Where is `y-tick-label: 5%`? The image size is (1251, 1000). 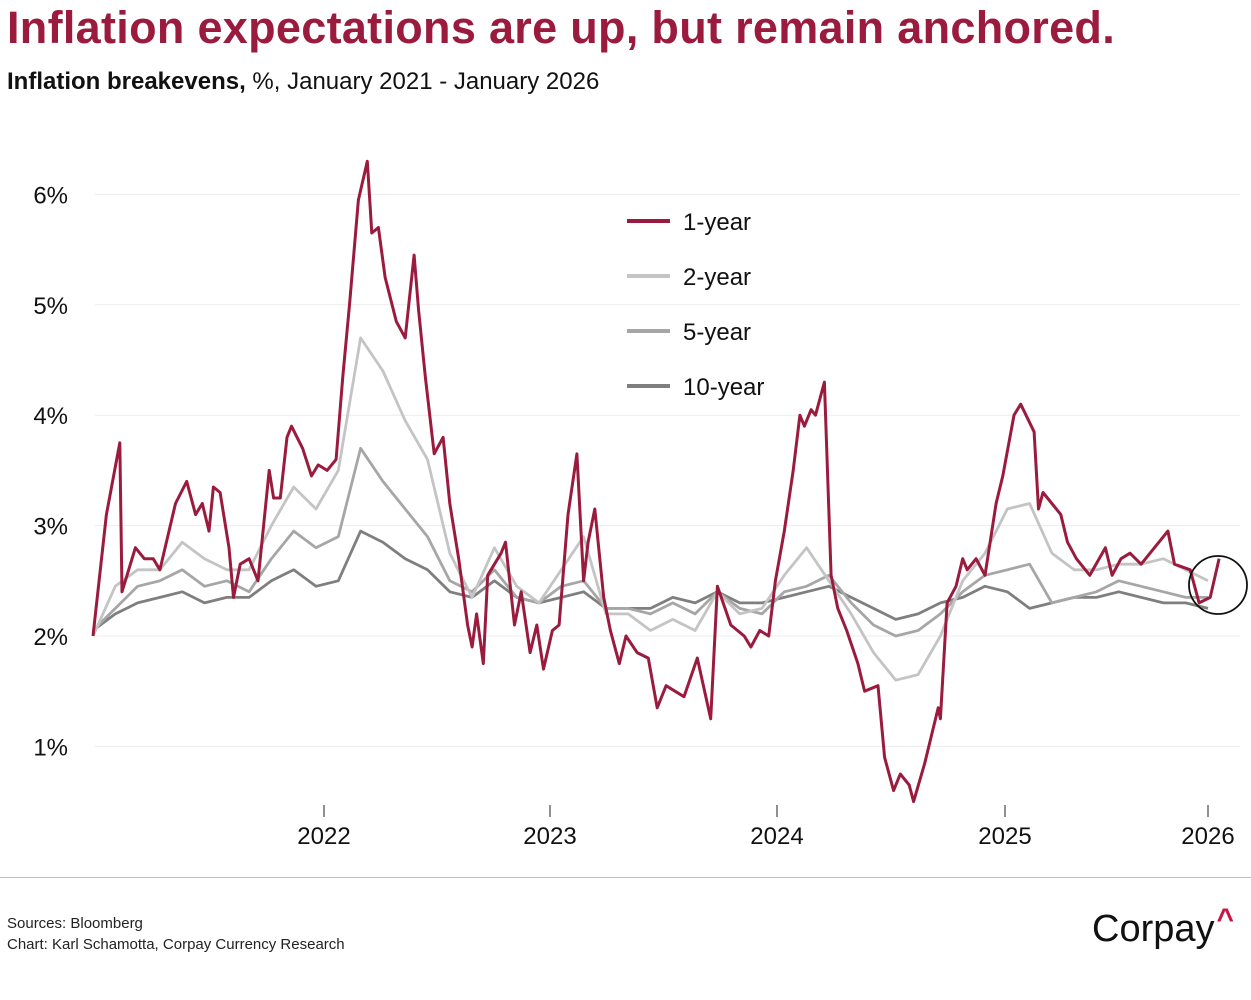
y-tick-label: 5% is located at coordinates (50, 306).